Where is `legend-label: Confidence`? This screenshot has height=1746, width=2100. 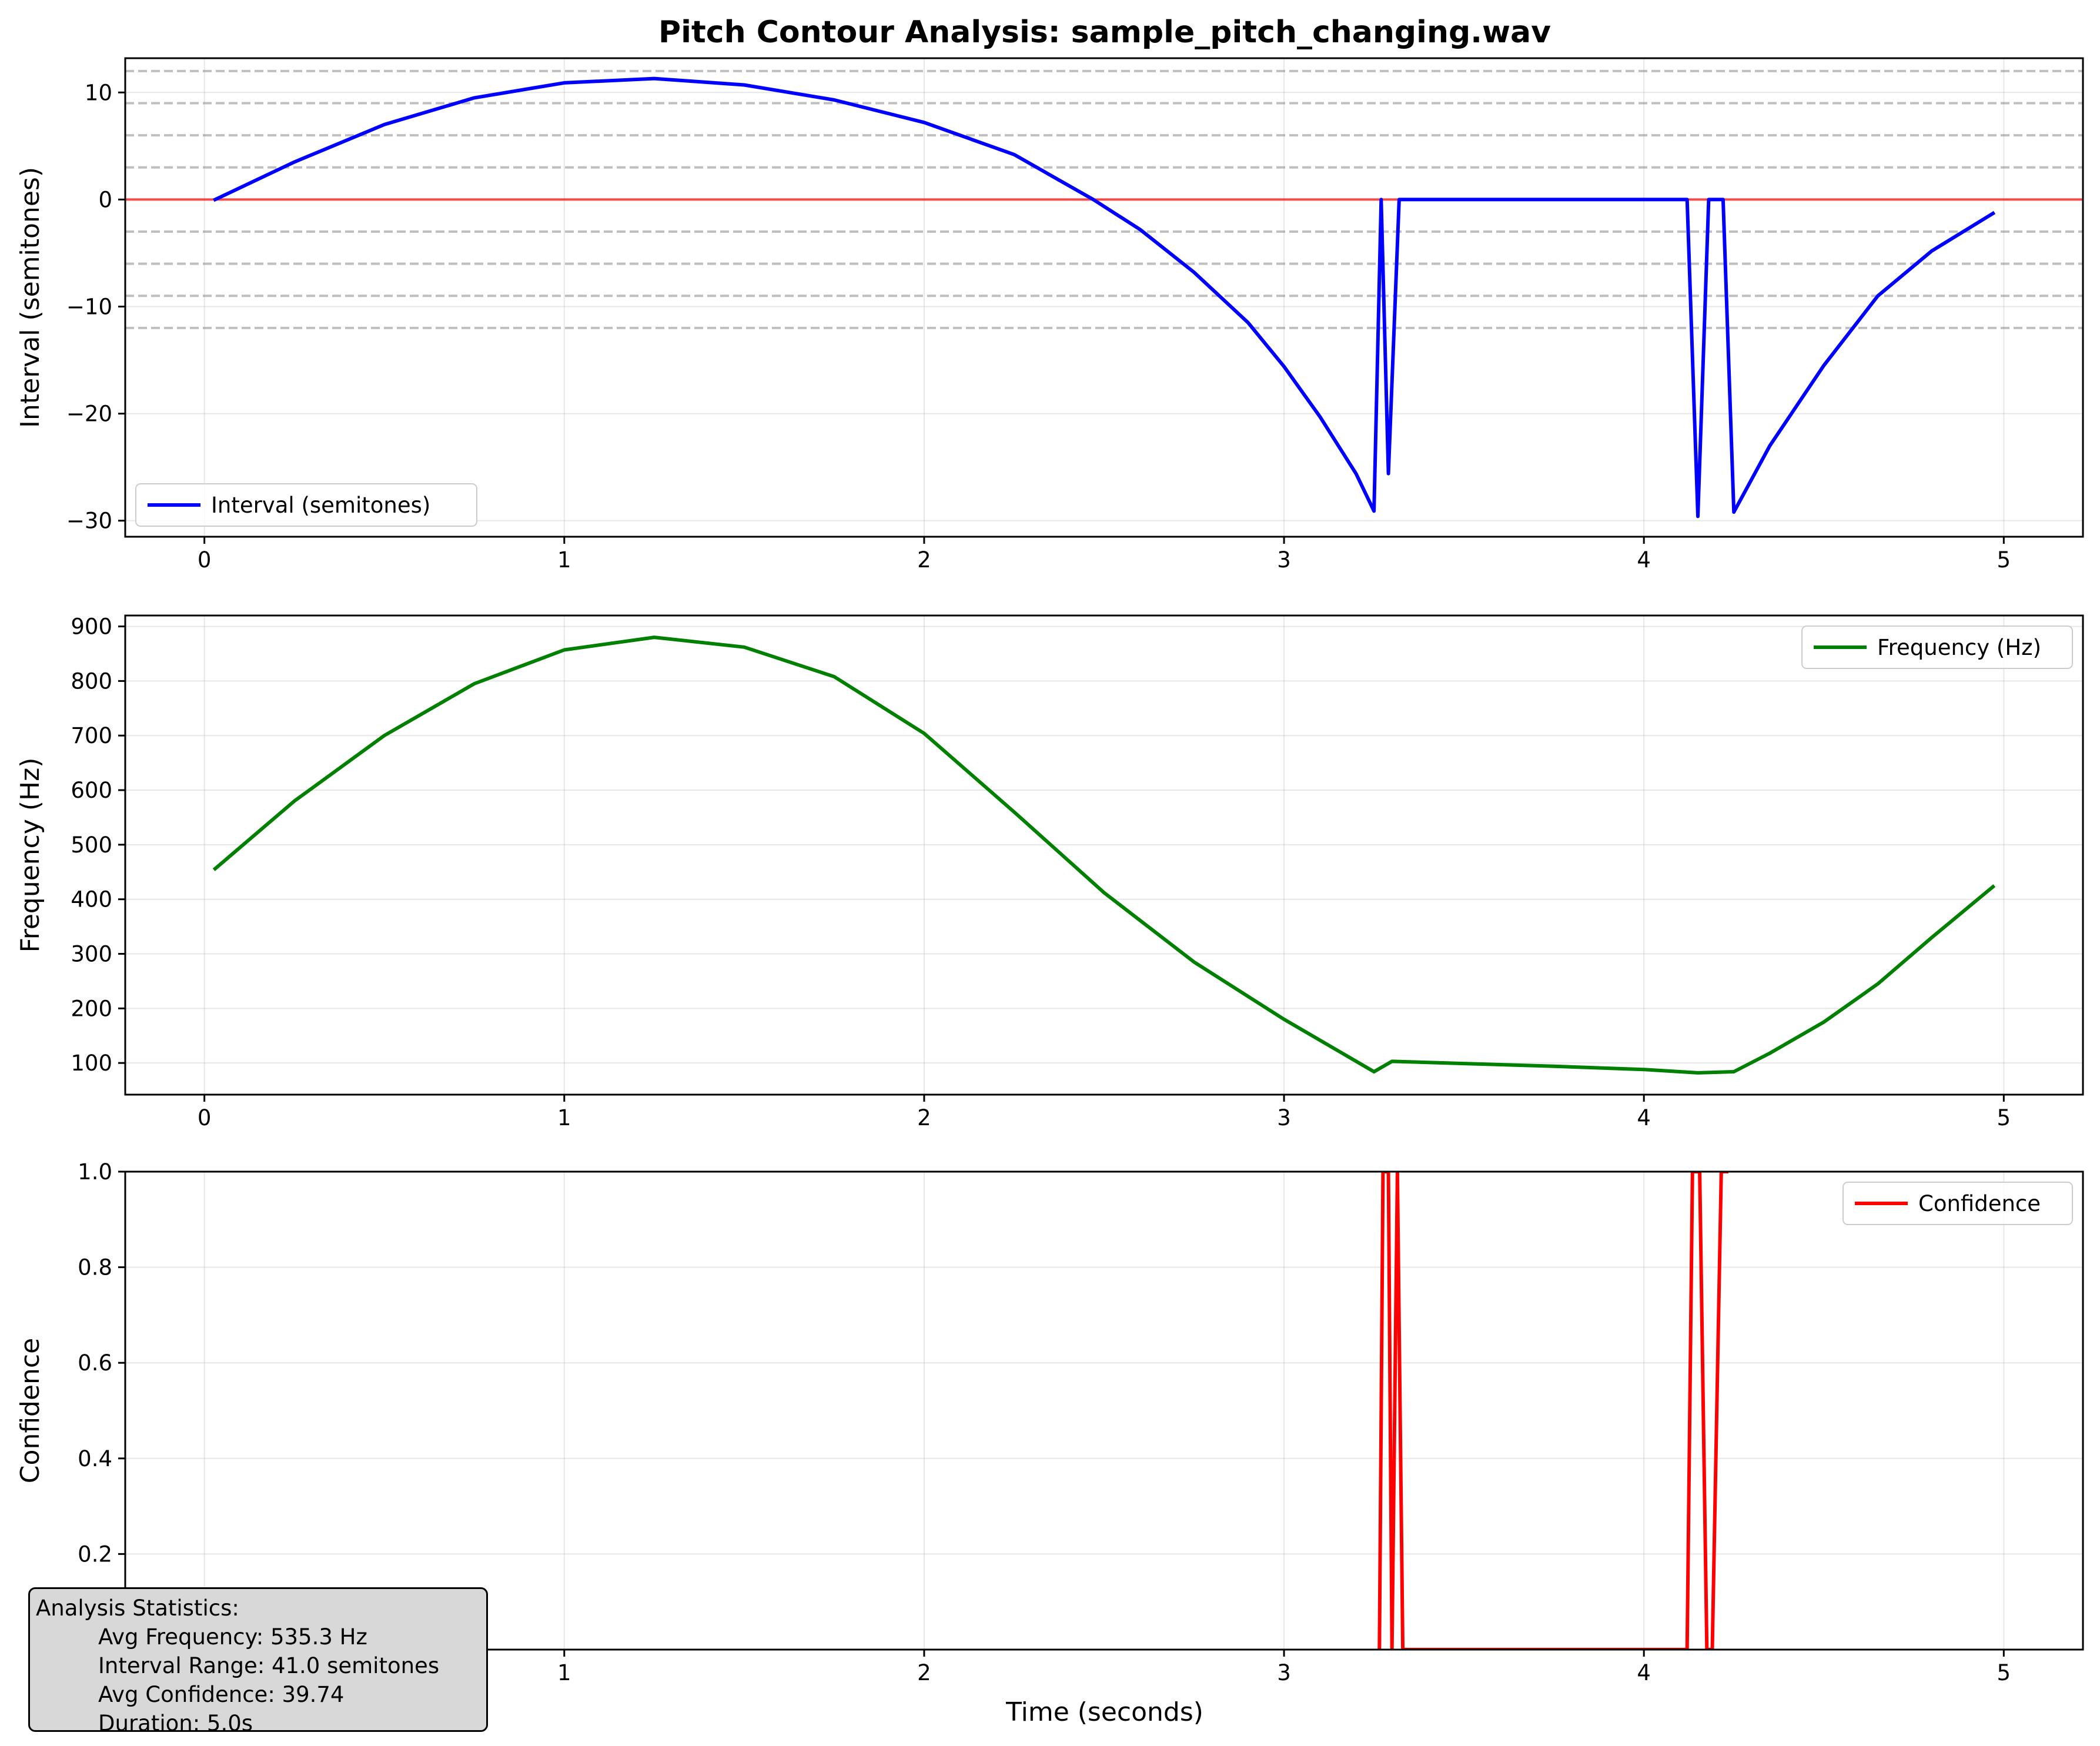
legend-label: Confidence is located at coordinates (1979, 1203).